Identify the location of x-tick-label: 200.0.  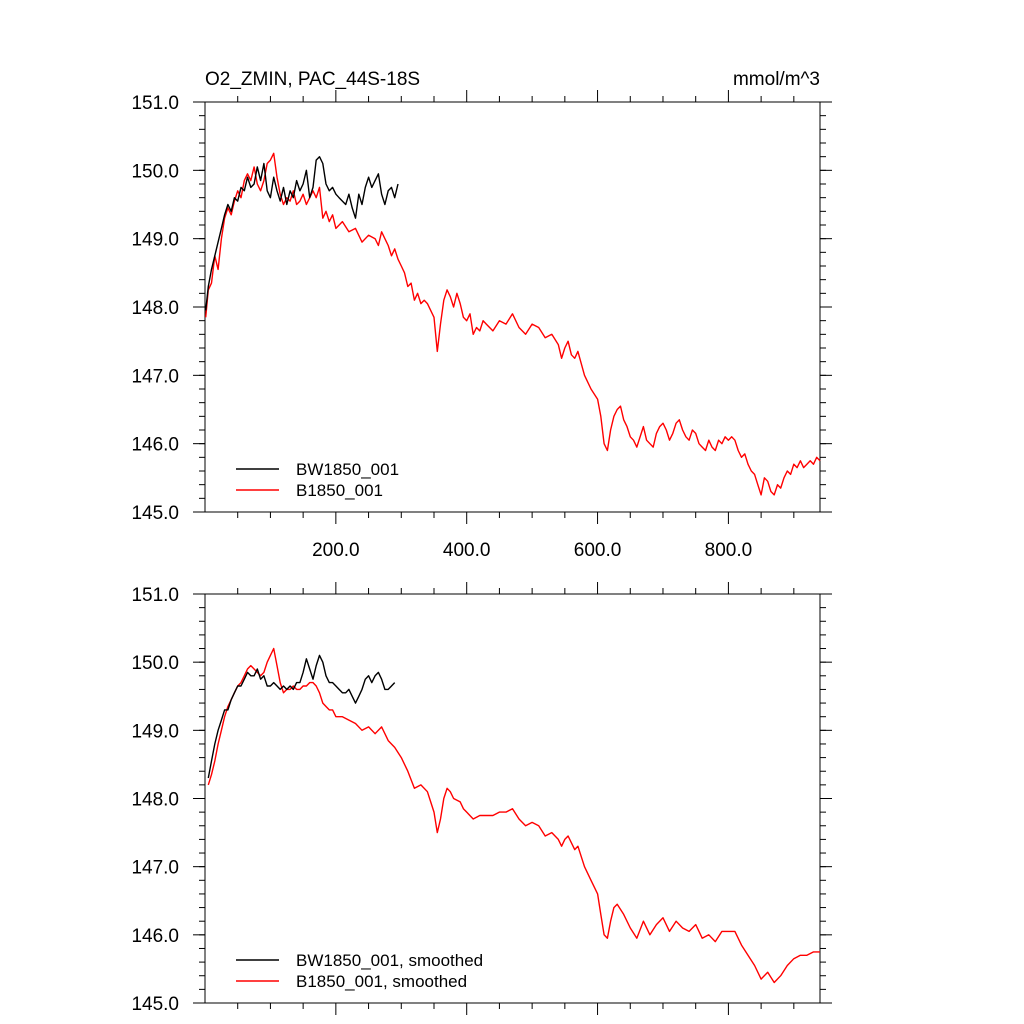
(336, 550).